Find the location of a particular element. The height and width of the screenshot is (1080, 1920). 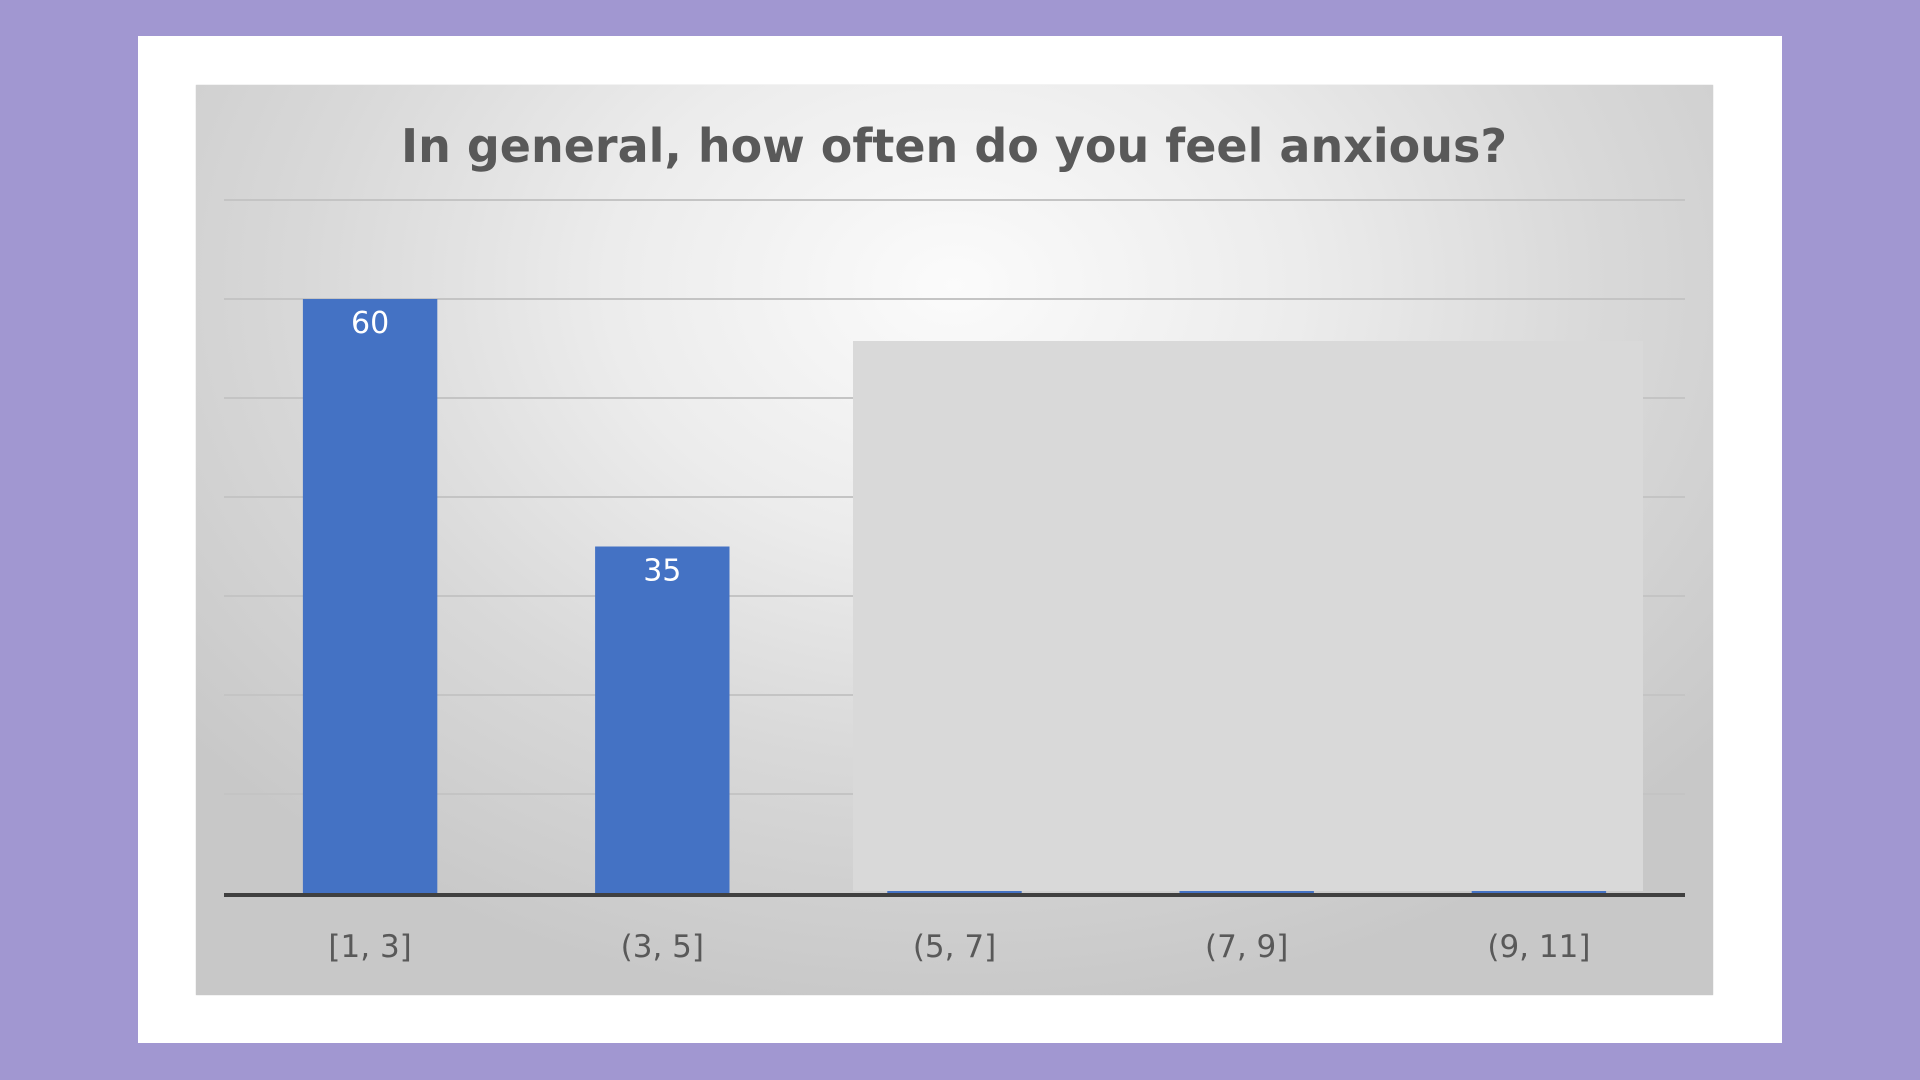

x-tick-label-2: (3, 5] is located at coordinates (662, 947).